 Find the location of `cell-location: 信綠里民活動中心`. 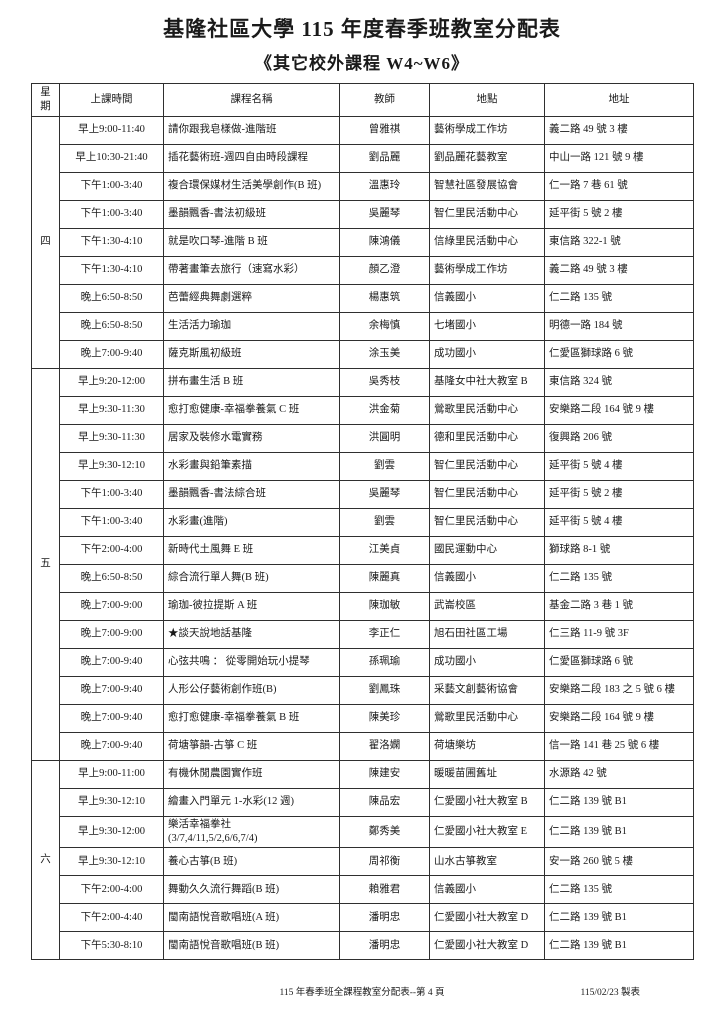

cell-location: 信綠里民活動中心 is located at coordinates (487, 242).